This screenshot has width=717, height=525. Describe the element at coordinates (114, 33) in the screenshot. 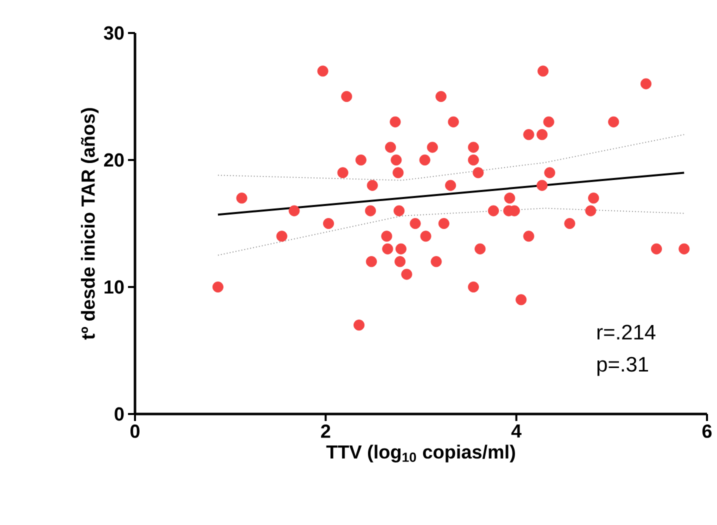

I see `y-tick-label: 30` at that location.